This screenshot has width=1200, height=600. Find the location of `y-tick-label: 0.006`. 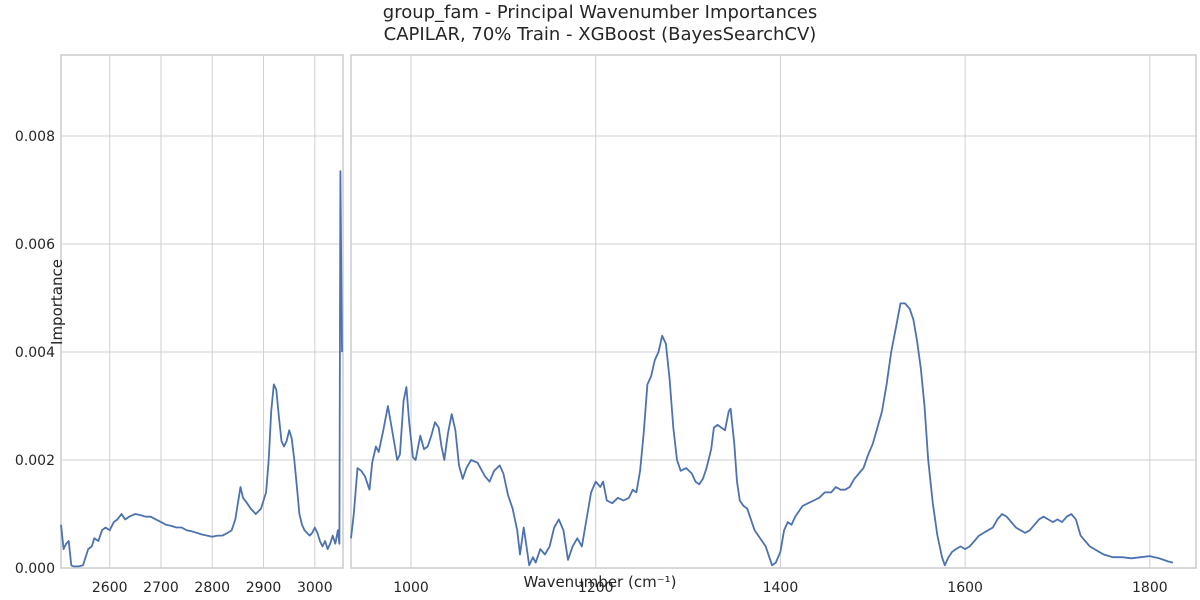

y-tick-label: 0.006 is located at coordinates (35, 245).